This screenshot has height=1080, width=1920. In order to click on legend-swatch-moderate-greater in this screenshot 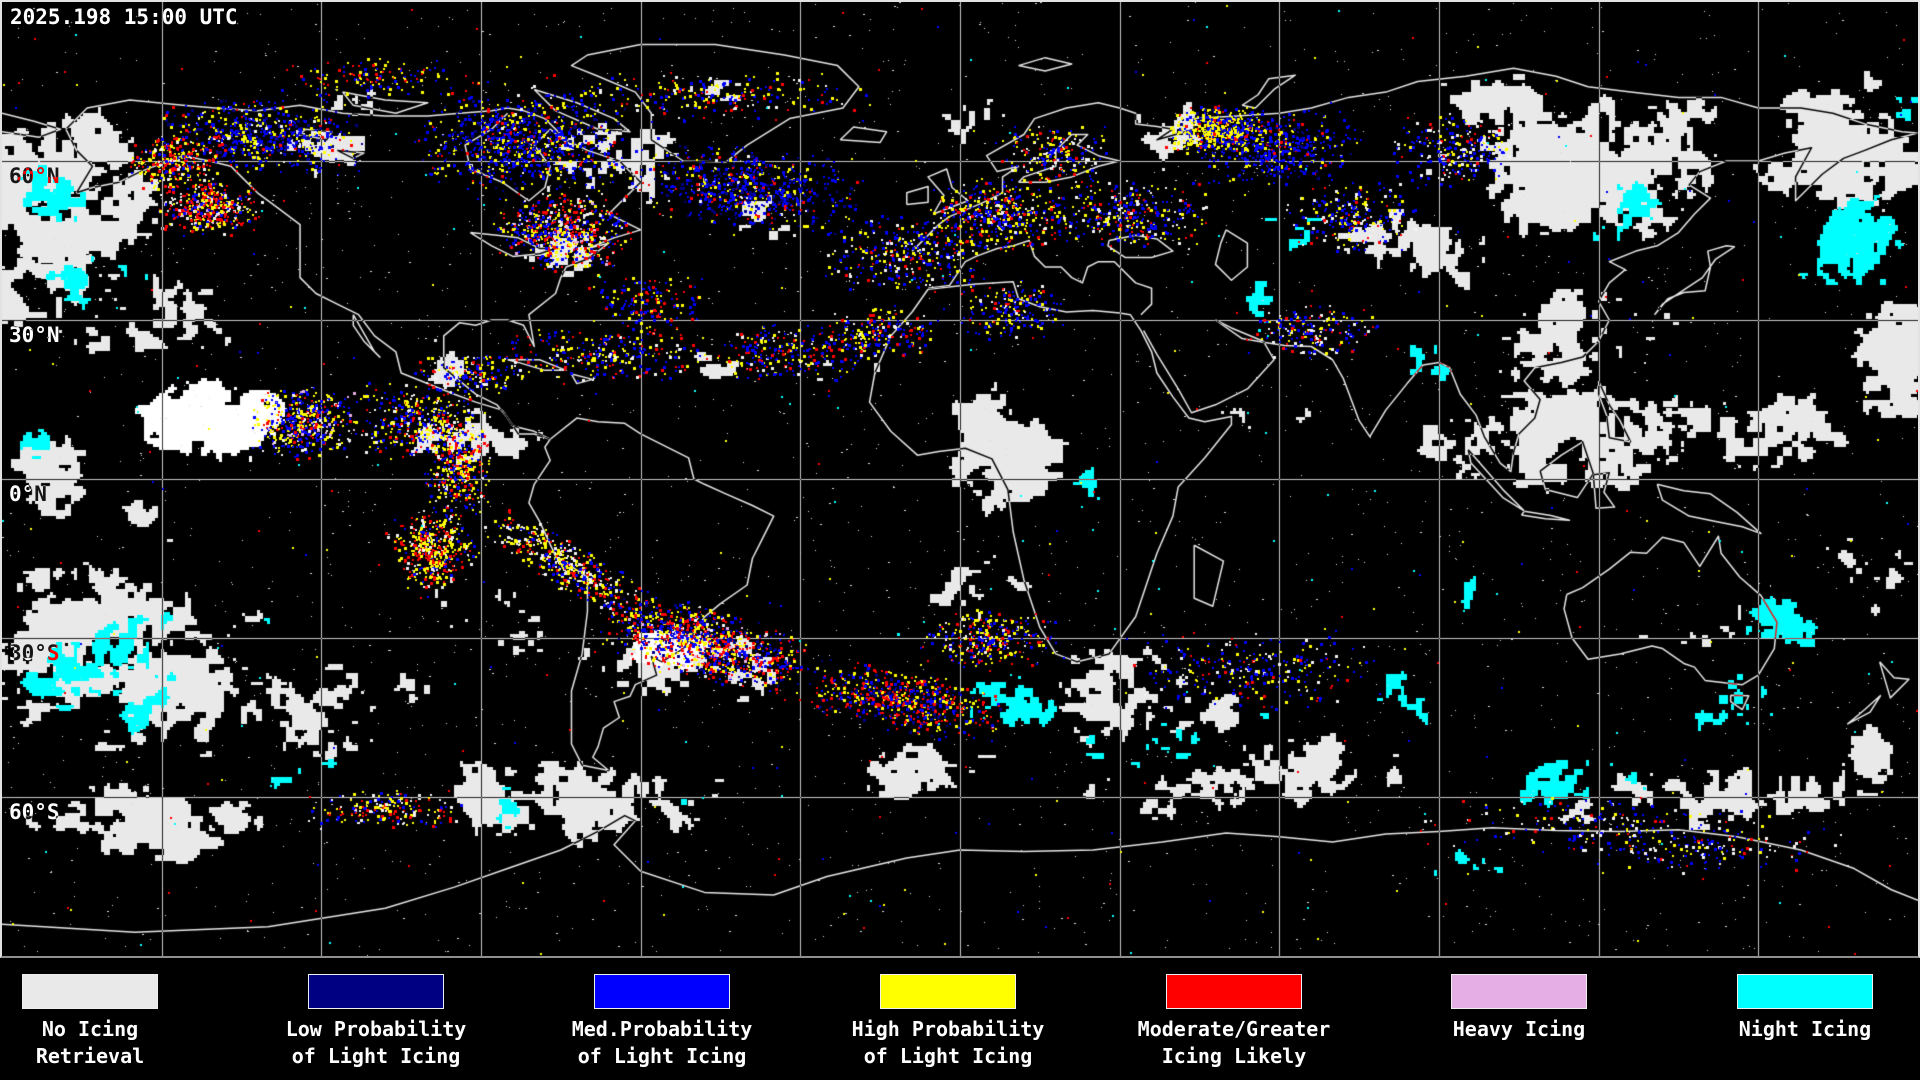, I will do `click(1234, 991)`.